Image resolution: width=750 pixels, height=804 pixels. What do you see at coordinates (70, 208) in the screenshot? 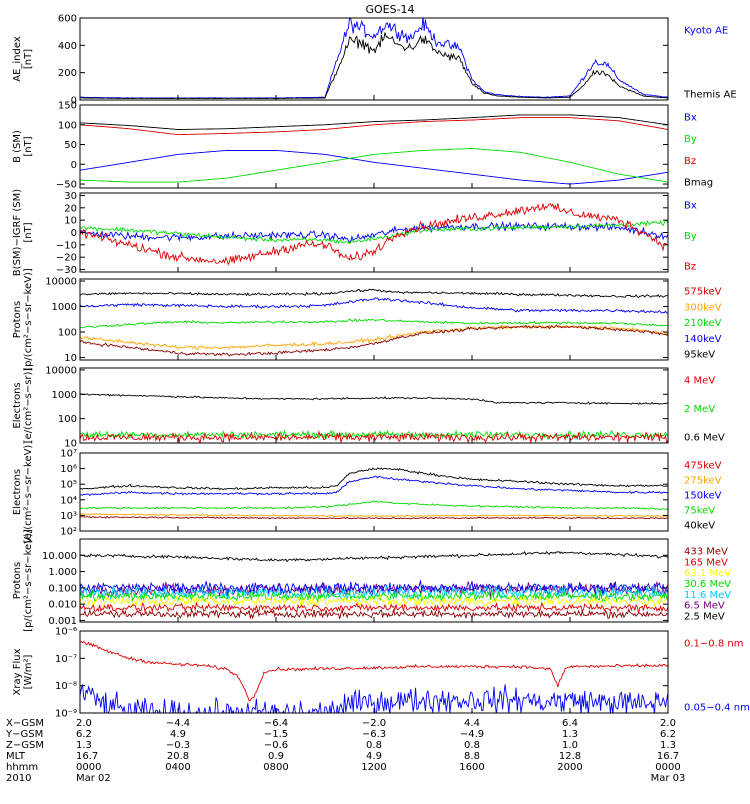
I see `y-tick-label: 20` at bounding box center [70, 208].